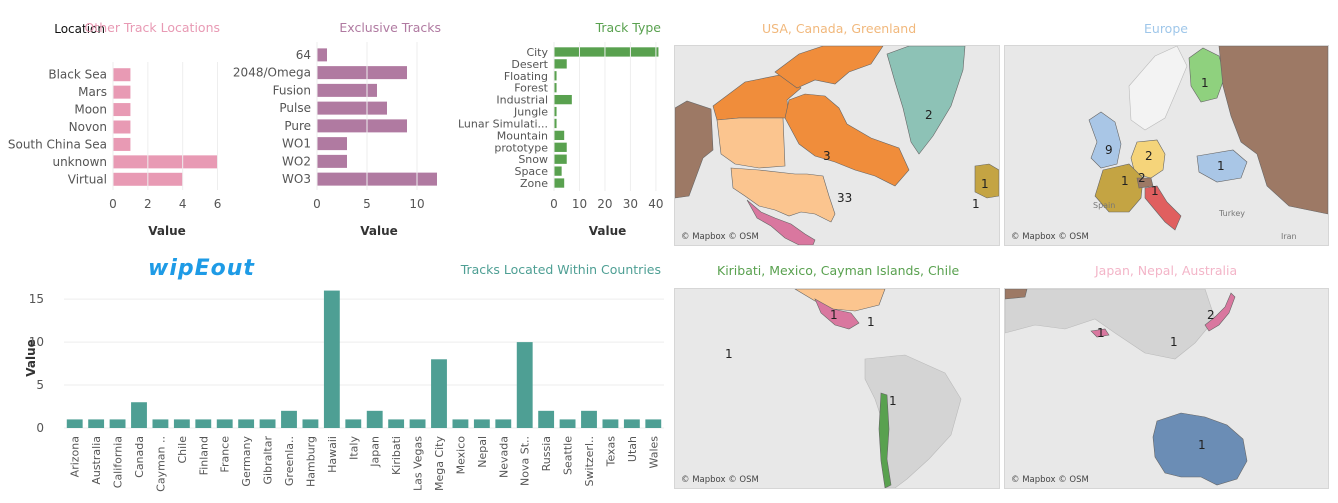 This screenshot has height=503, width=1338. What do you see at coordinates (439, 464) in the screenshot?
I see `category-label: Mega City` at bounding box center [439, 464].